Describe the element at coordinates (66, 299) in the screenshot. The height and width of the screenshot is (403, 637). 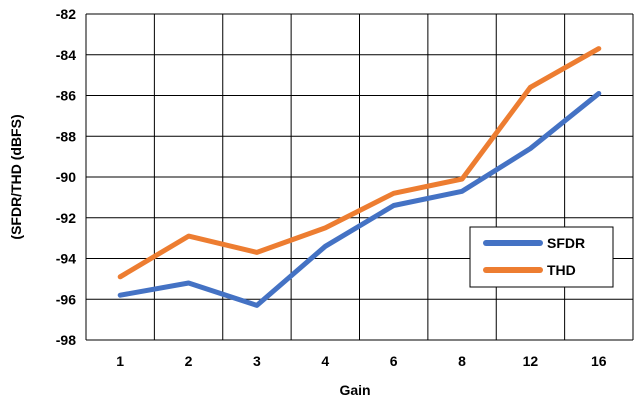
I see `y-tick-label: -96` at that location.